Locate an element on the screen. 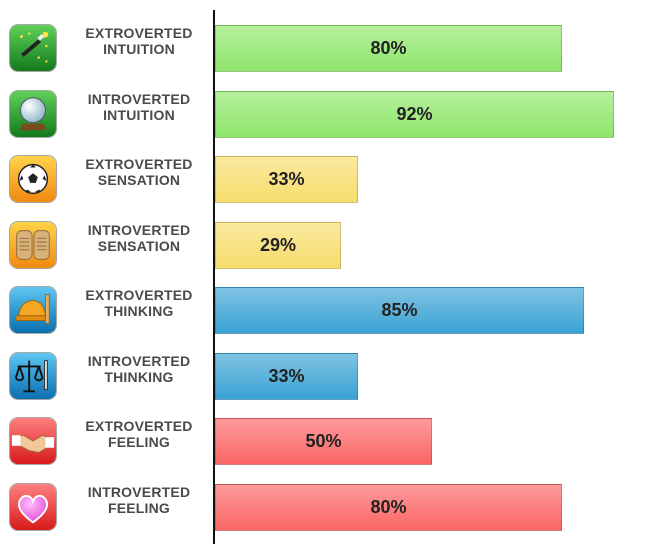 This screenshot has width=656, height=544. bar-value-label: 85% is located at coordinates (399, 310).